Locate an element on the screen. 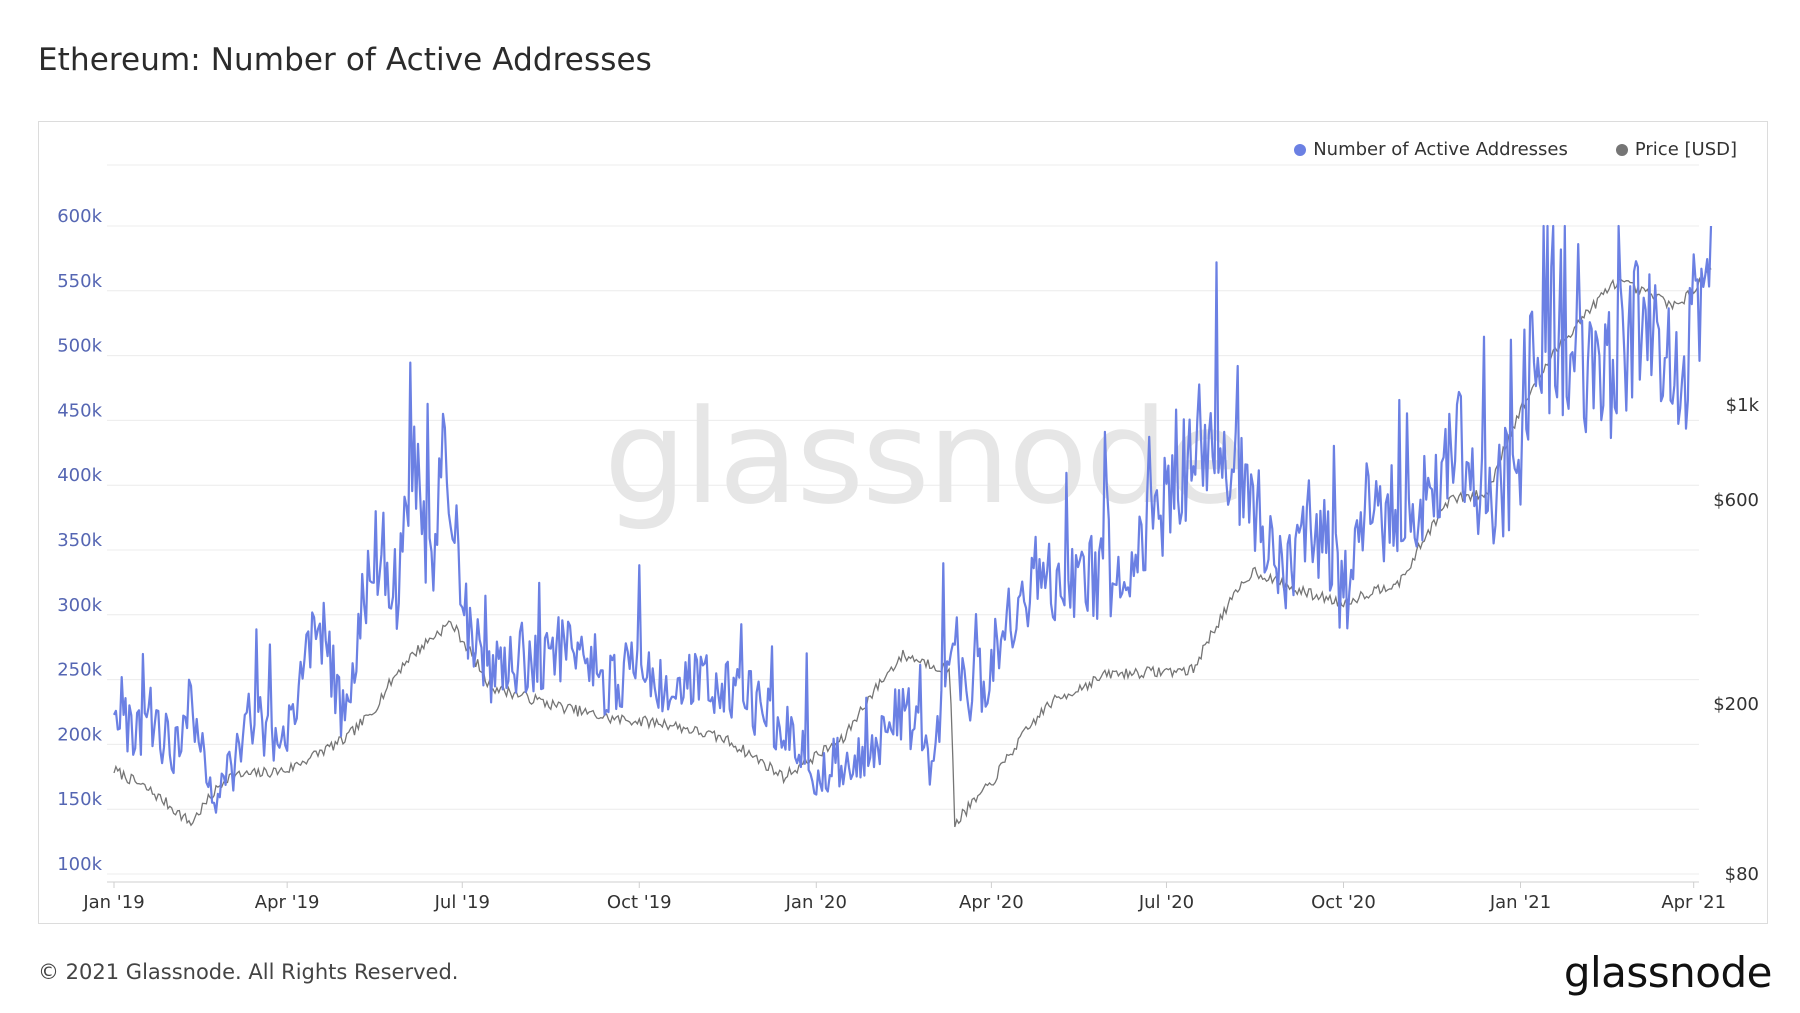 This screenshot has width=1800, height=1013. page-title: Ethereum: Number of Active Addresses is located at coordinates (345, 60).